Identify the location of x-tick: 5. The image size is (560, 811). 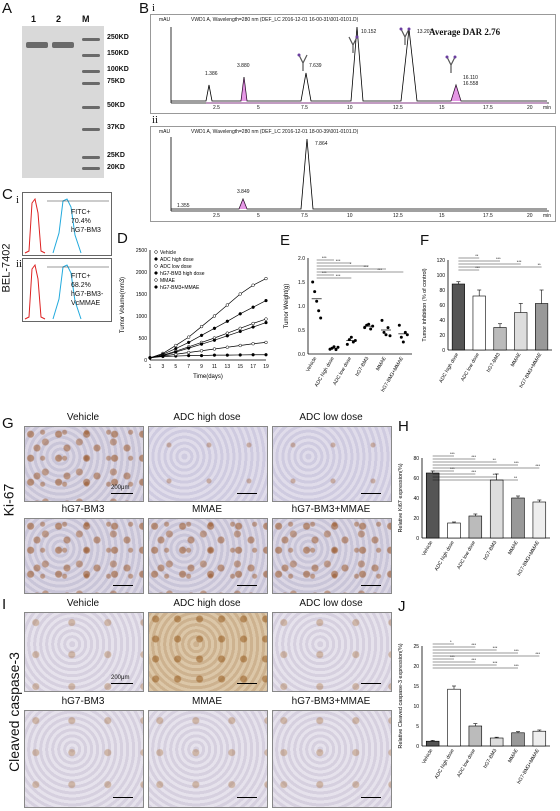
(258, 108).